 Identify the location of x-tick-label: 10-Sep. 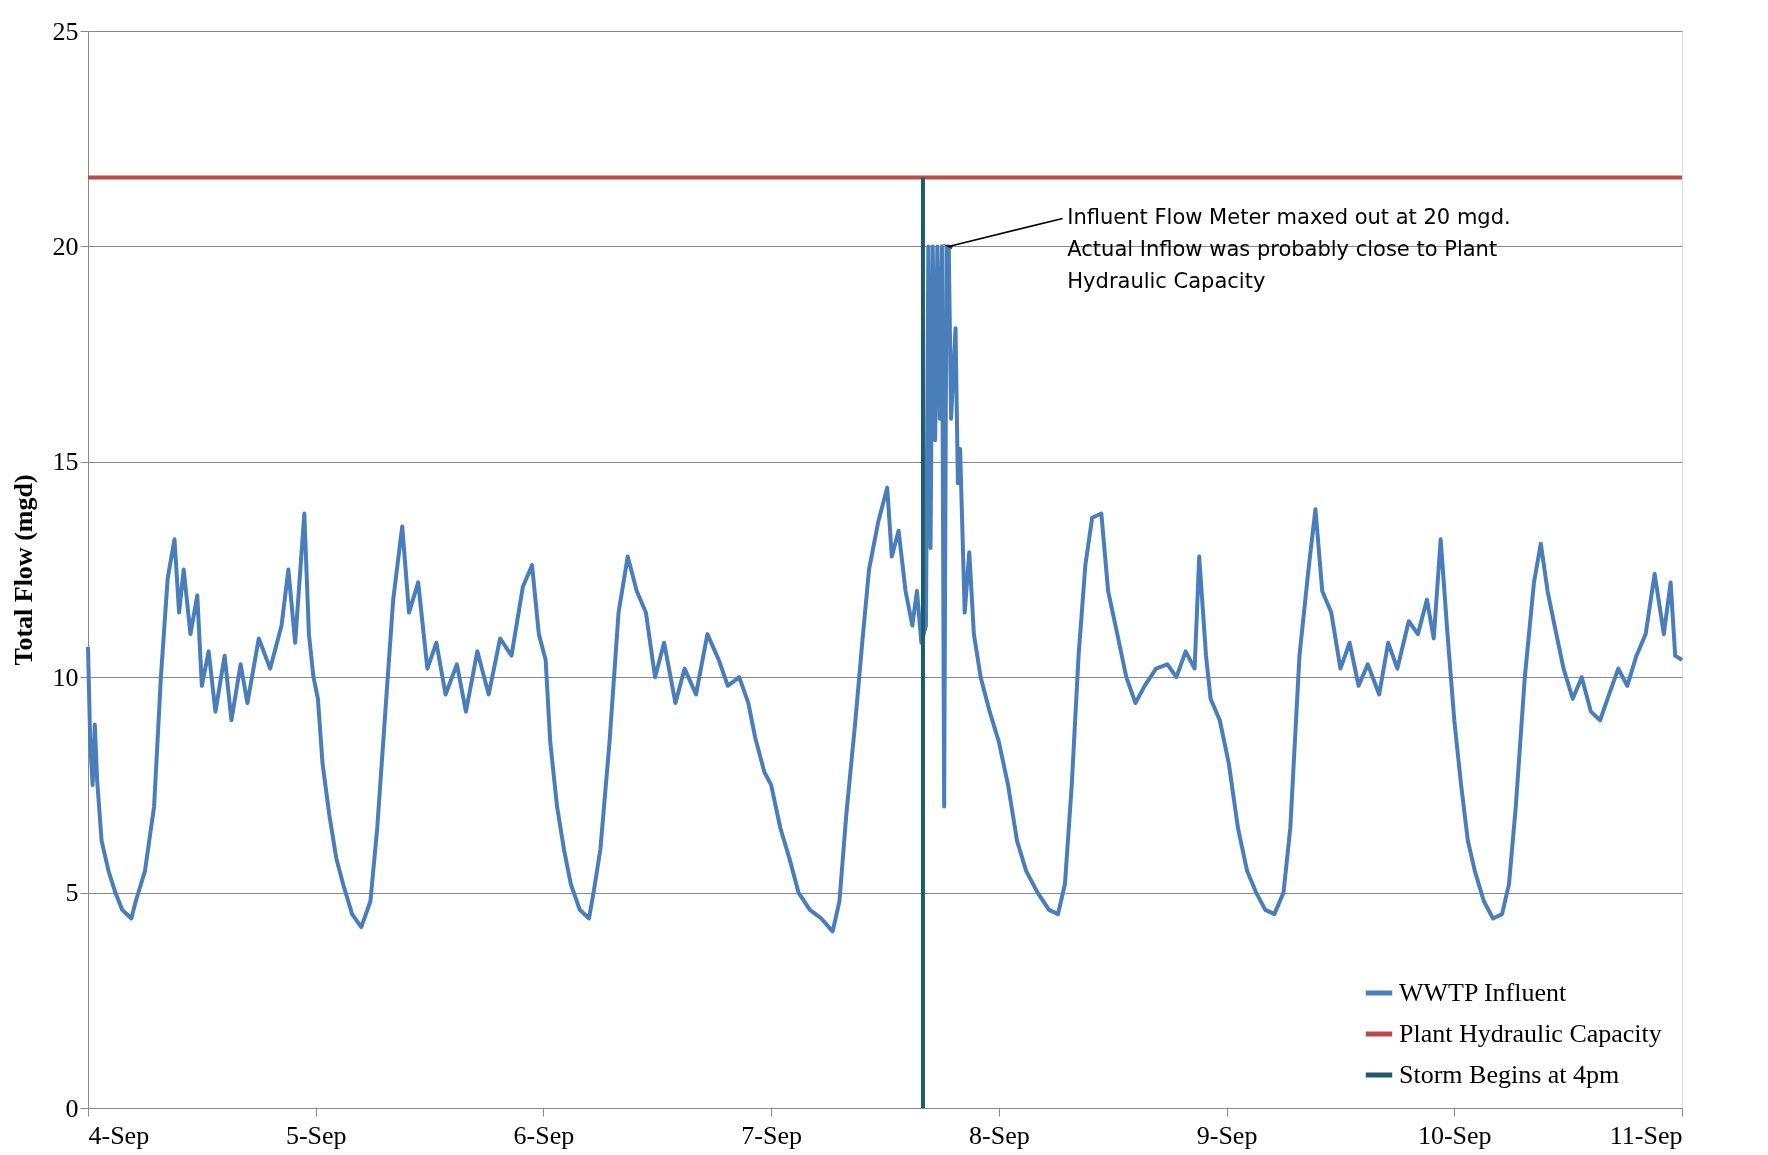
(1454, 1135).